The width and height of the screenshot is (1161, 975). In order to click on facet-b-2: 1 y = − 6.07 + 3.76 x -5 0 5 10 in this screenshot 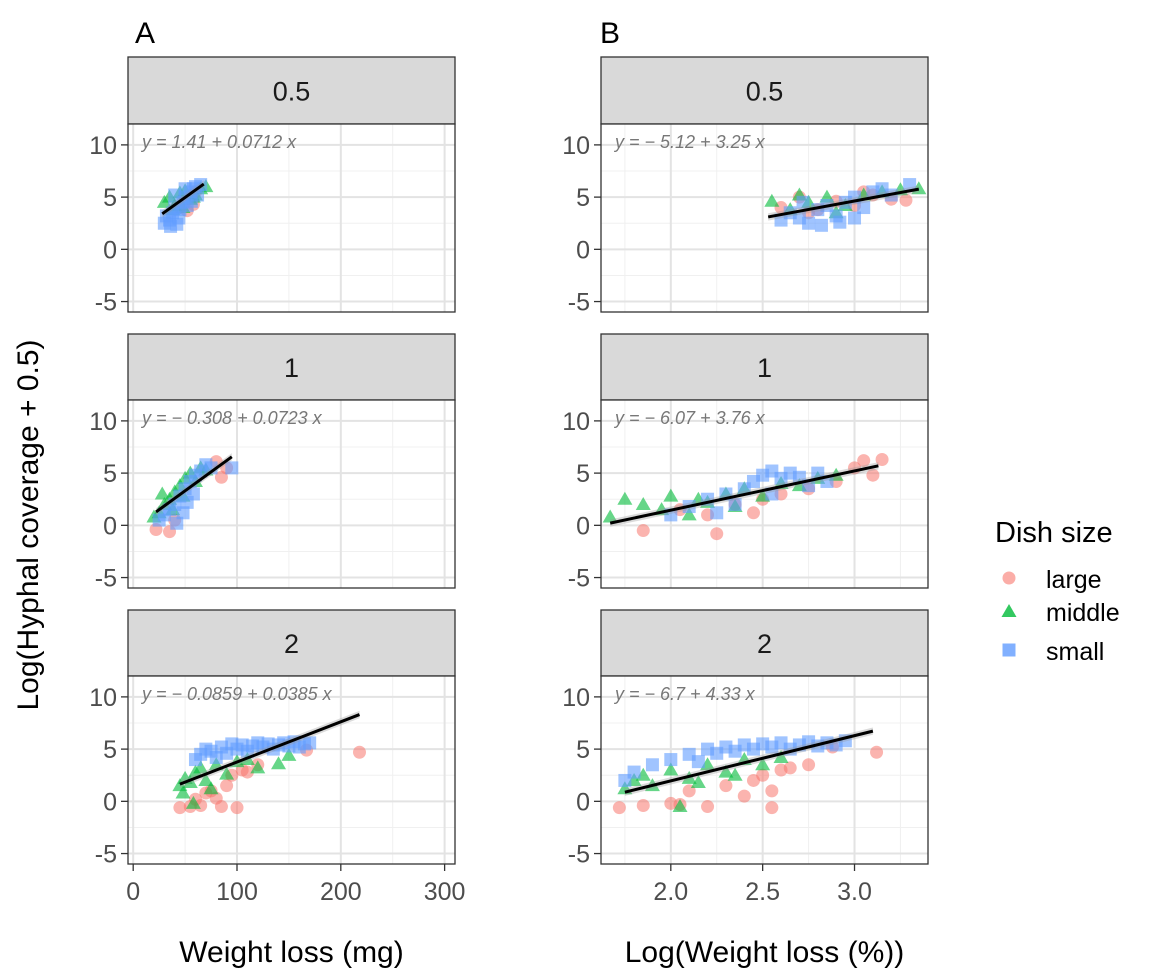, I will do `click(745, 463)`.